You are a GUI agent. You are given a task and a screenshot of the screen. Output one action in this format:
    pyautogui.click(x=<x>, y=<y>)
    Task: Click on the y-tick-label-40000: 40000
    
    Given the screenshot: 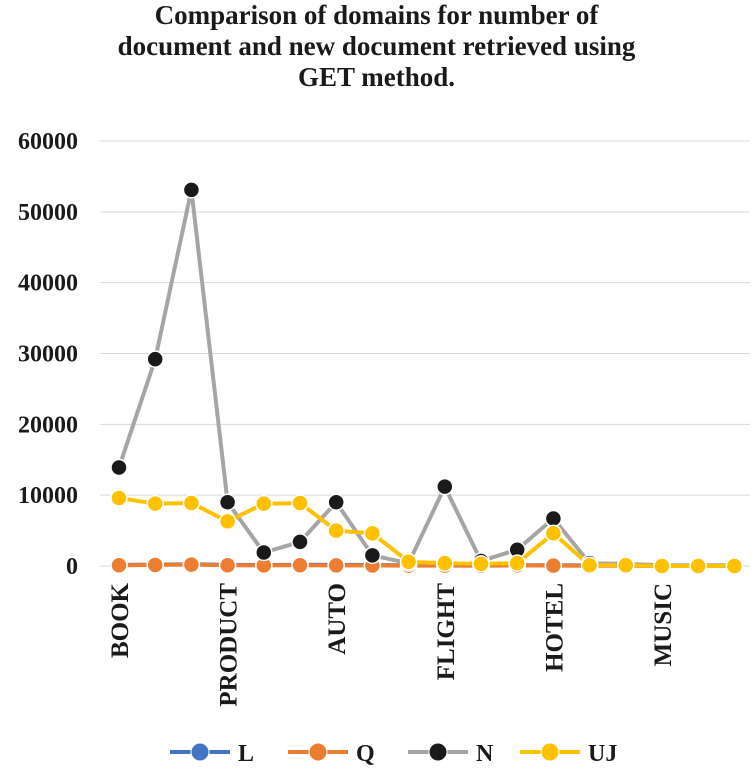 What is the action you would take?
    pyautogui.click(x=48, y=284)
    